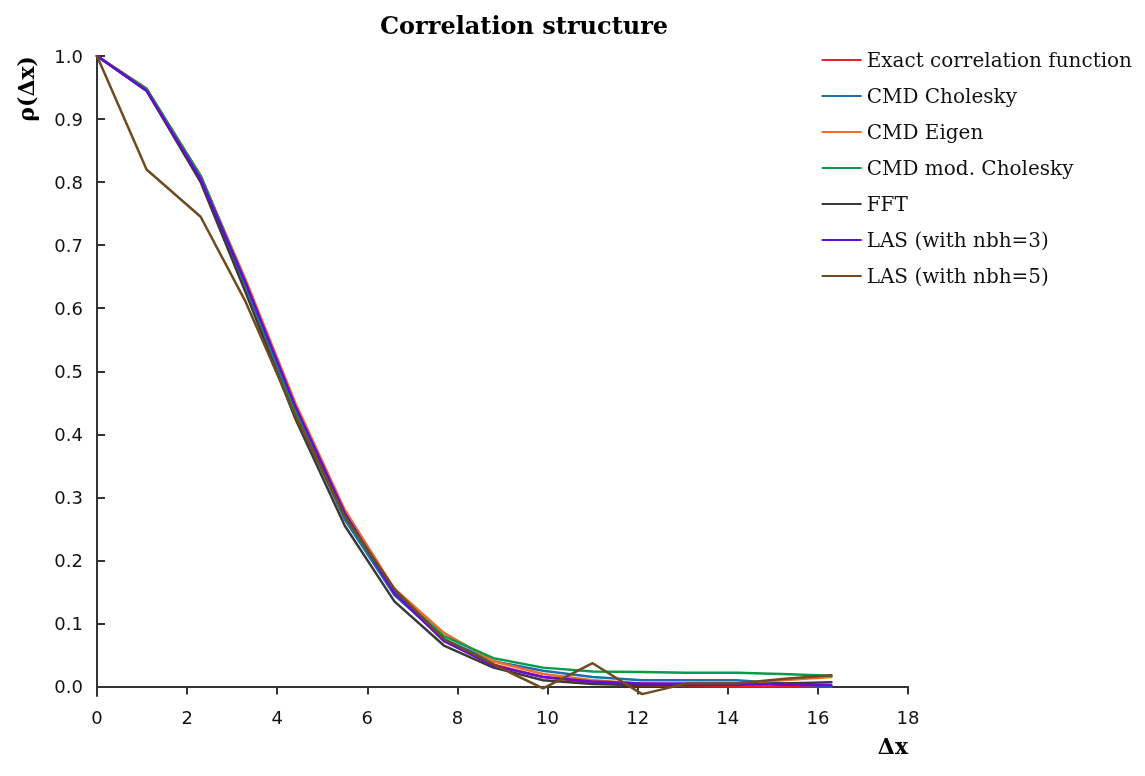 This screenshot has width=1145, height=776. Describe the element at coordinates (68, 308) in the screenshot. I see `y-tick-label: 0.6` at that location.